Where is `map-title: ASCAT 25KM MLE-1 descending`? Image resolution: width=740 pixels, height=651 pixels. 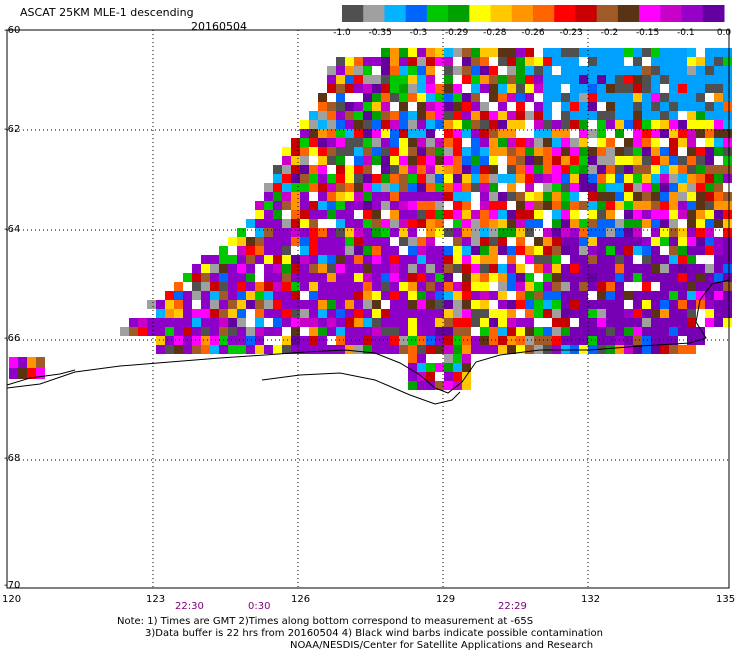 map-title: ASCAT 25KM MLE-1 descending is located at coordinates (107, 12).